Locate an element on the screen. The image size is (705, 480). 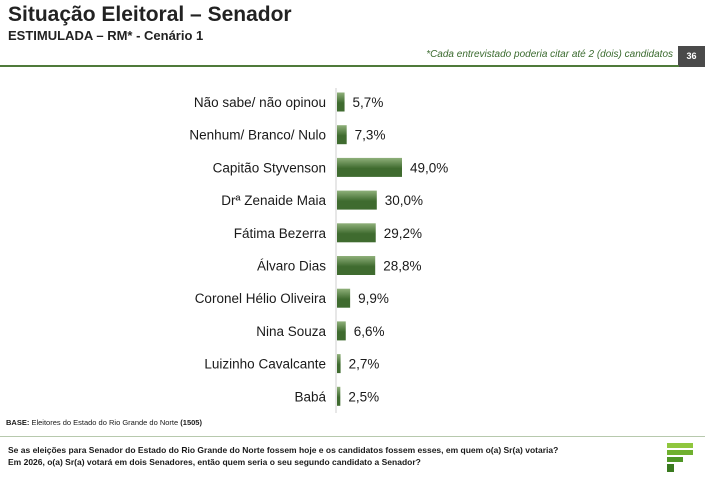
category-label: Nina Souza is located at coordinates (291, 331).